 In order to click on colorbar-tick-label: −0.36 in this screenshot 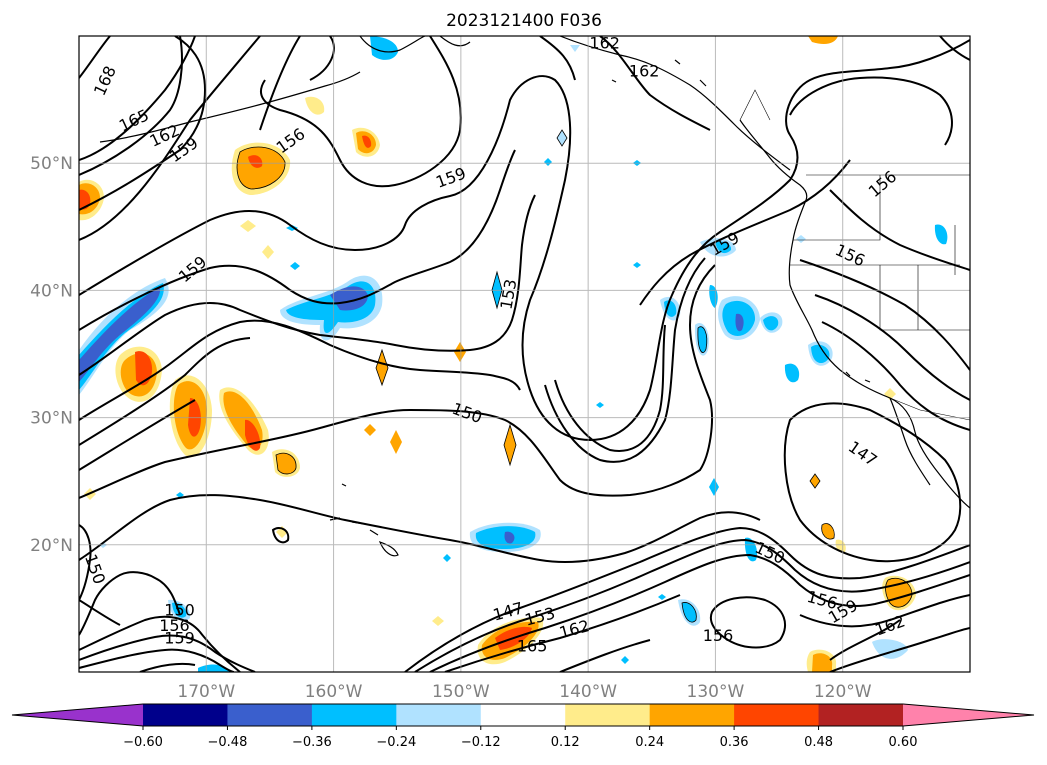, I will do `click(312, 742)`.